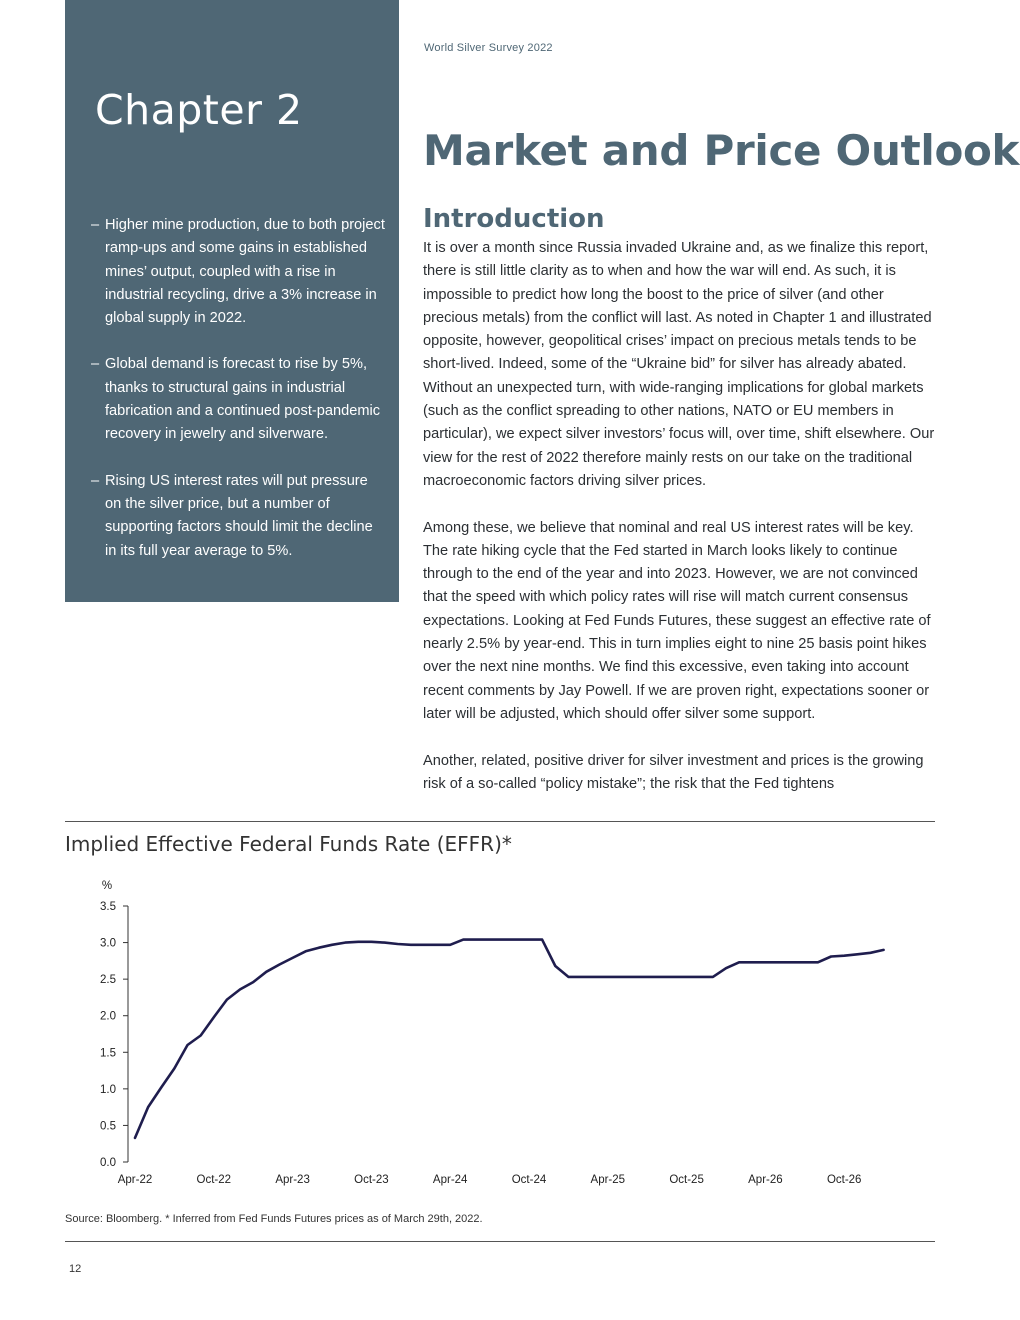 The height and width of the screenshot is (1320, 1020). Describe the element at coordinates (108, 907) in the screenshot. I see `y-tick-label: 3.5` at that location.